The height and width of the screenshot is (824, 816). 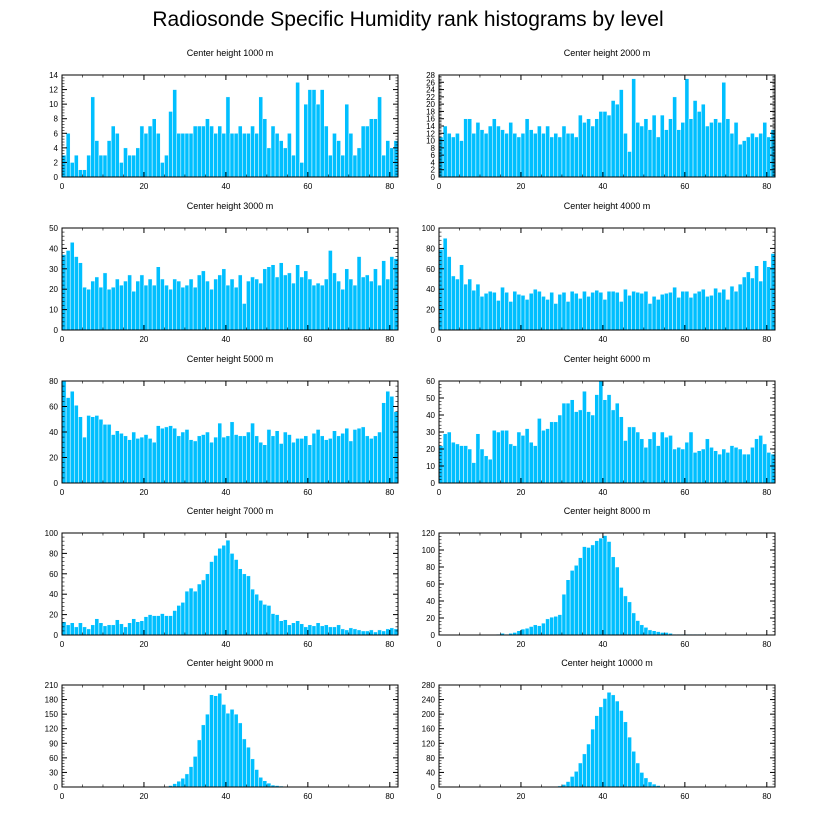 I want to click on x-tick-label: 80, so click(x=389, y=492).